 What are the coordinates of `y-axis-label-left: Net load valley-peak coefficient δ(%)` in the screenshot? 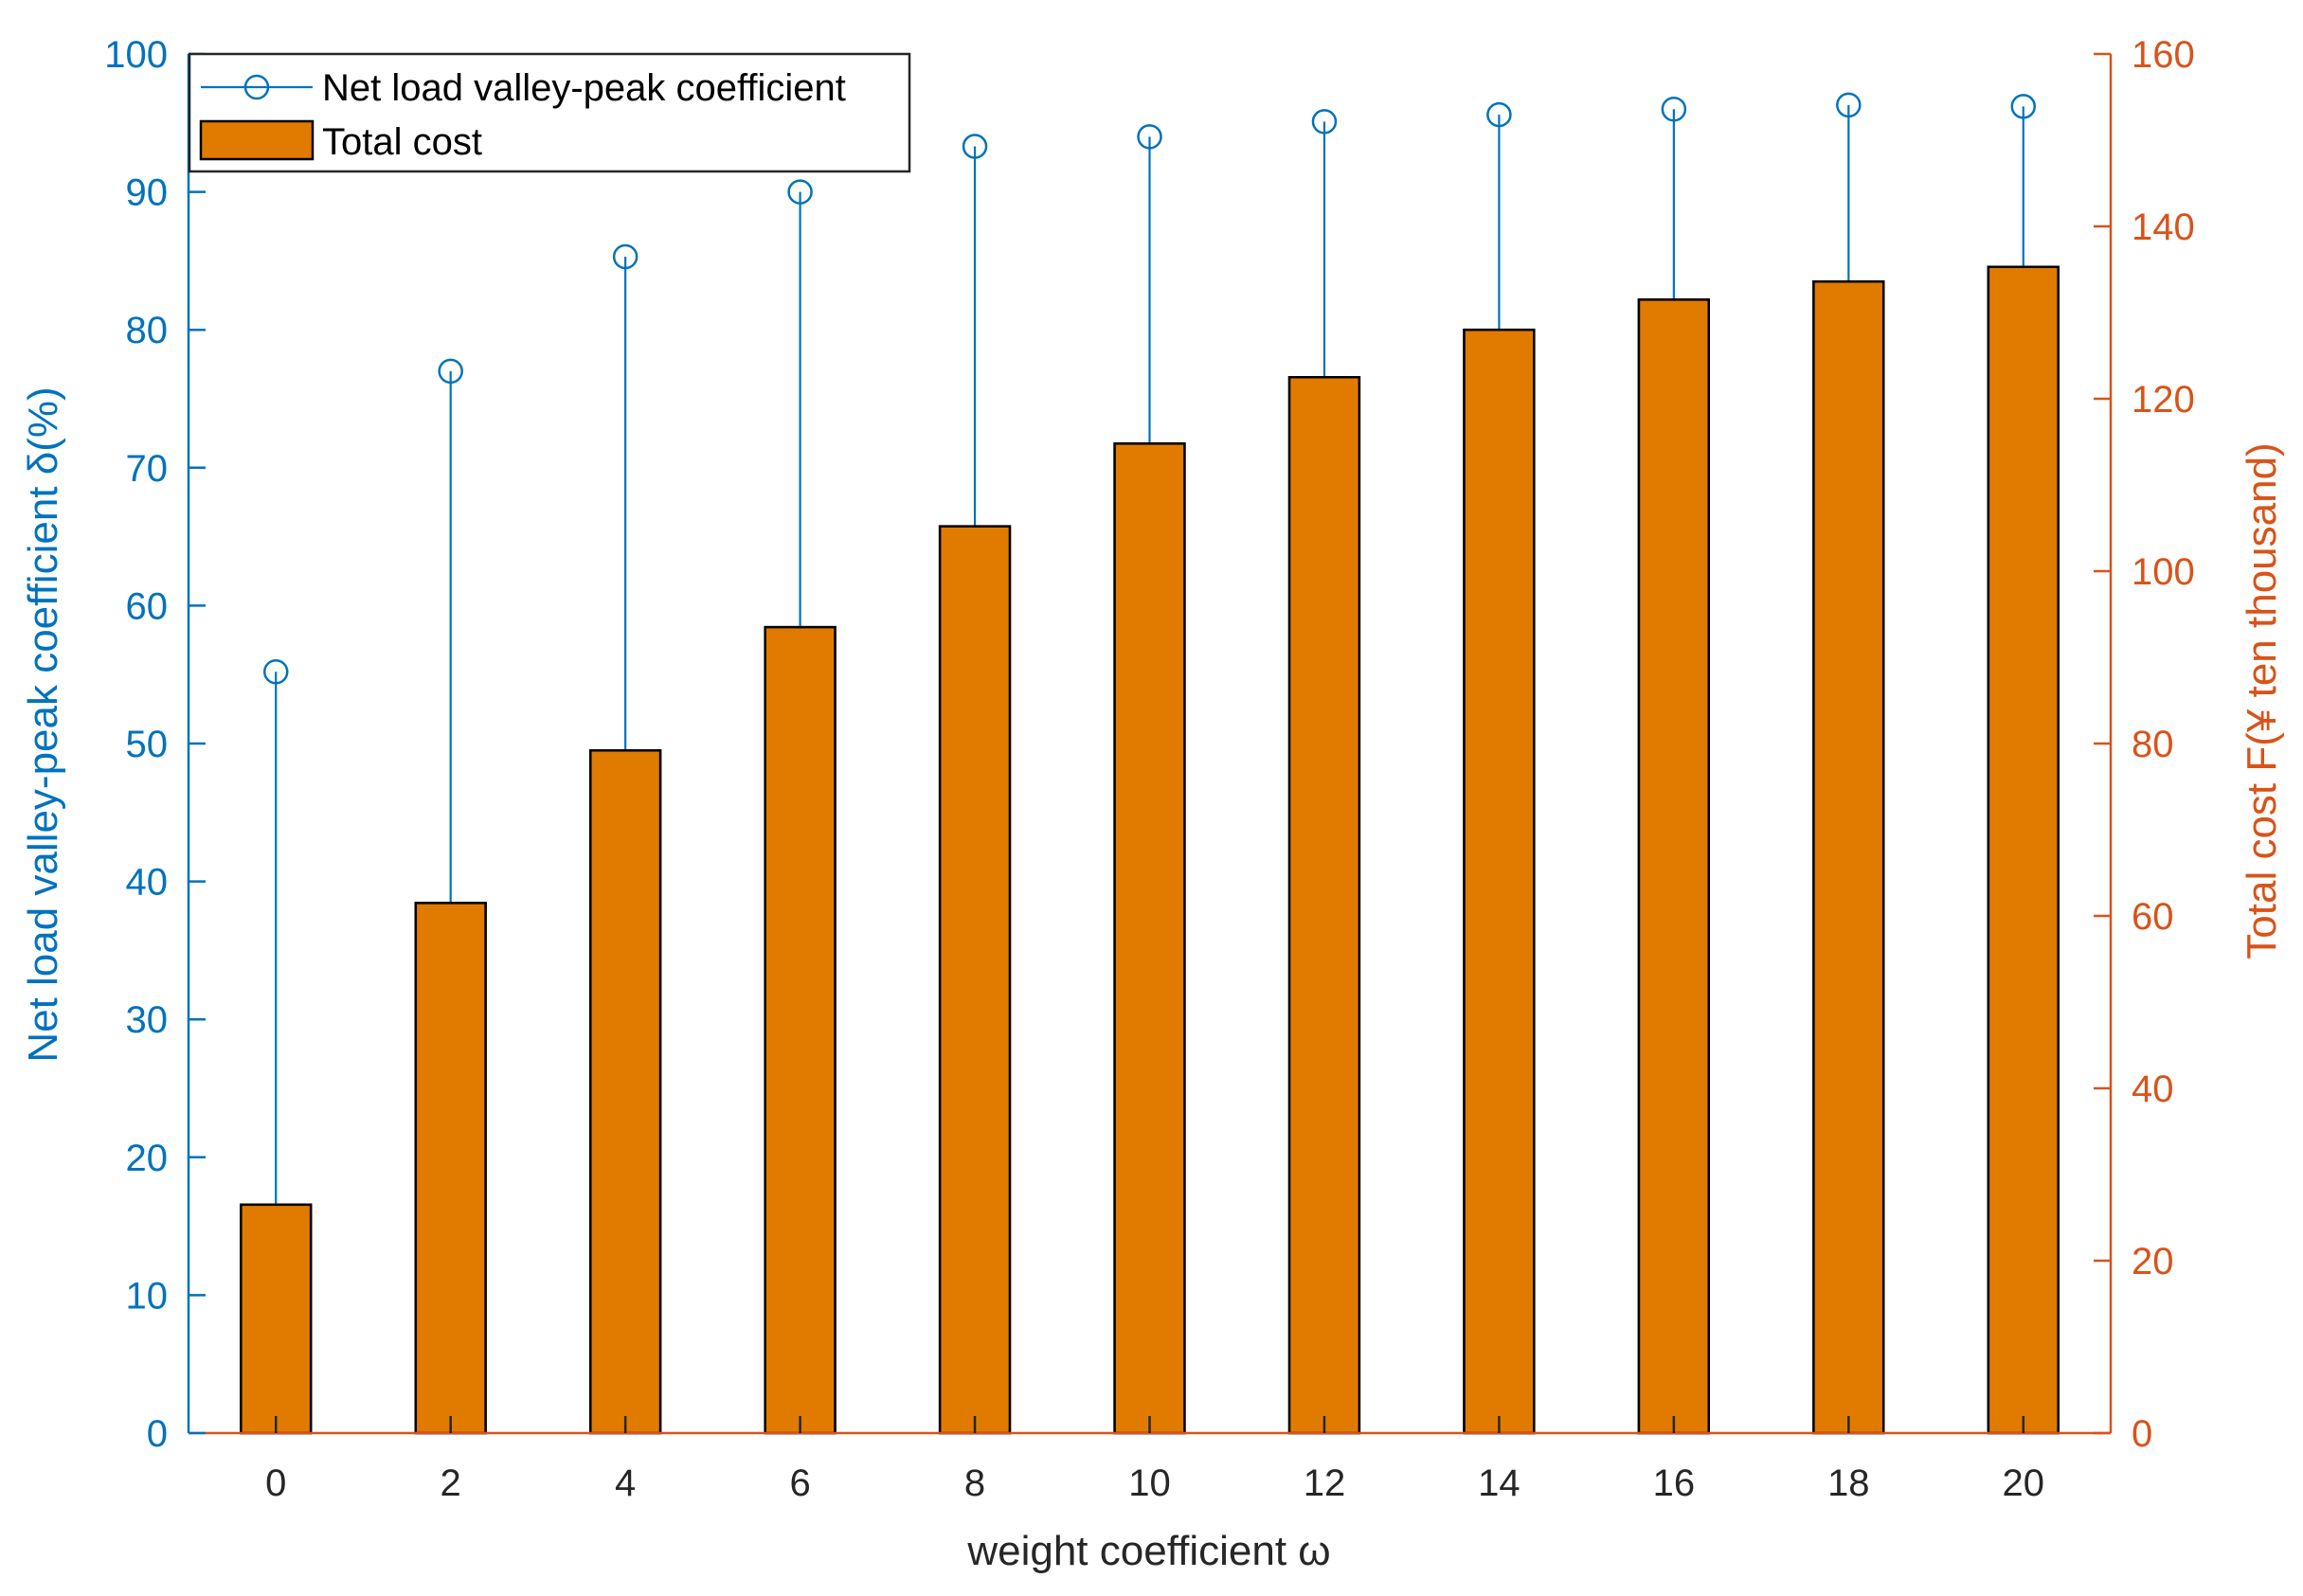 It's located at (43, 724).